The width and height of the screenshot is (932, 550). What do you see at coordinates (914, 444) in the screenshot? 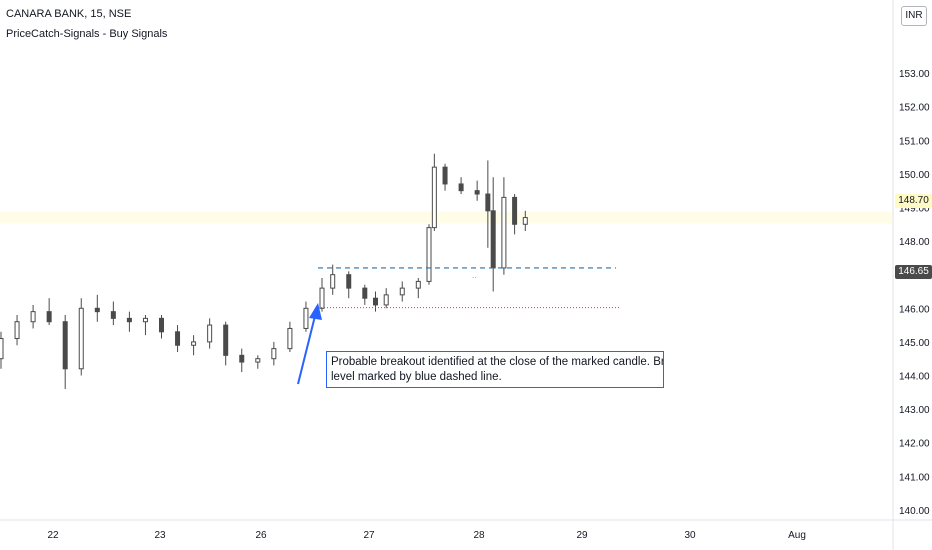
I see `y-tick-label: 142.00` at bounding box center [914, 444].